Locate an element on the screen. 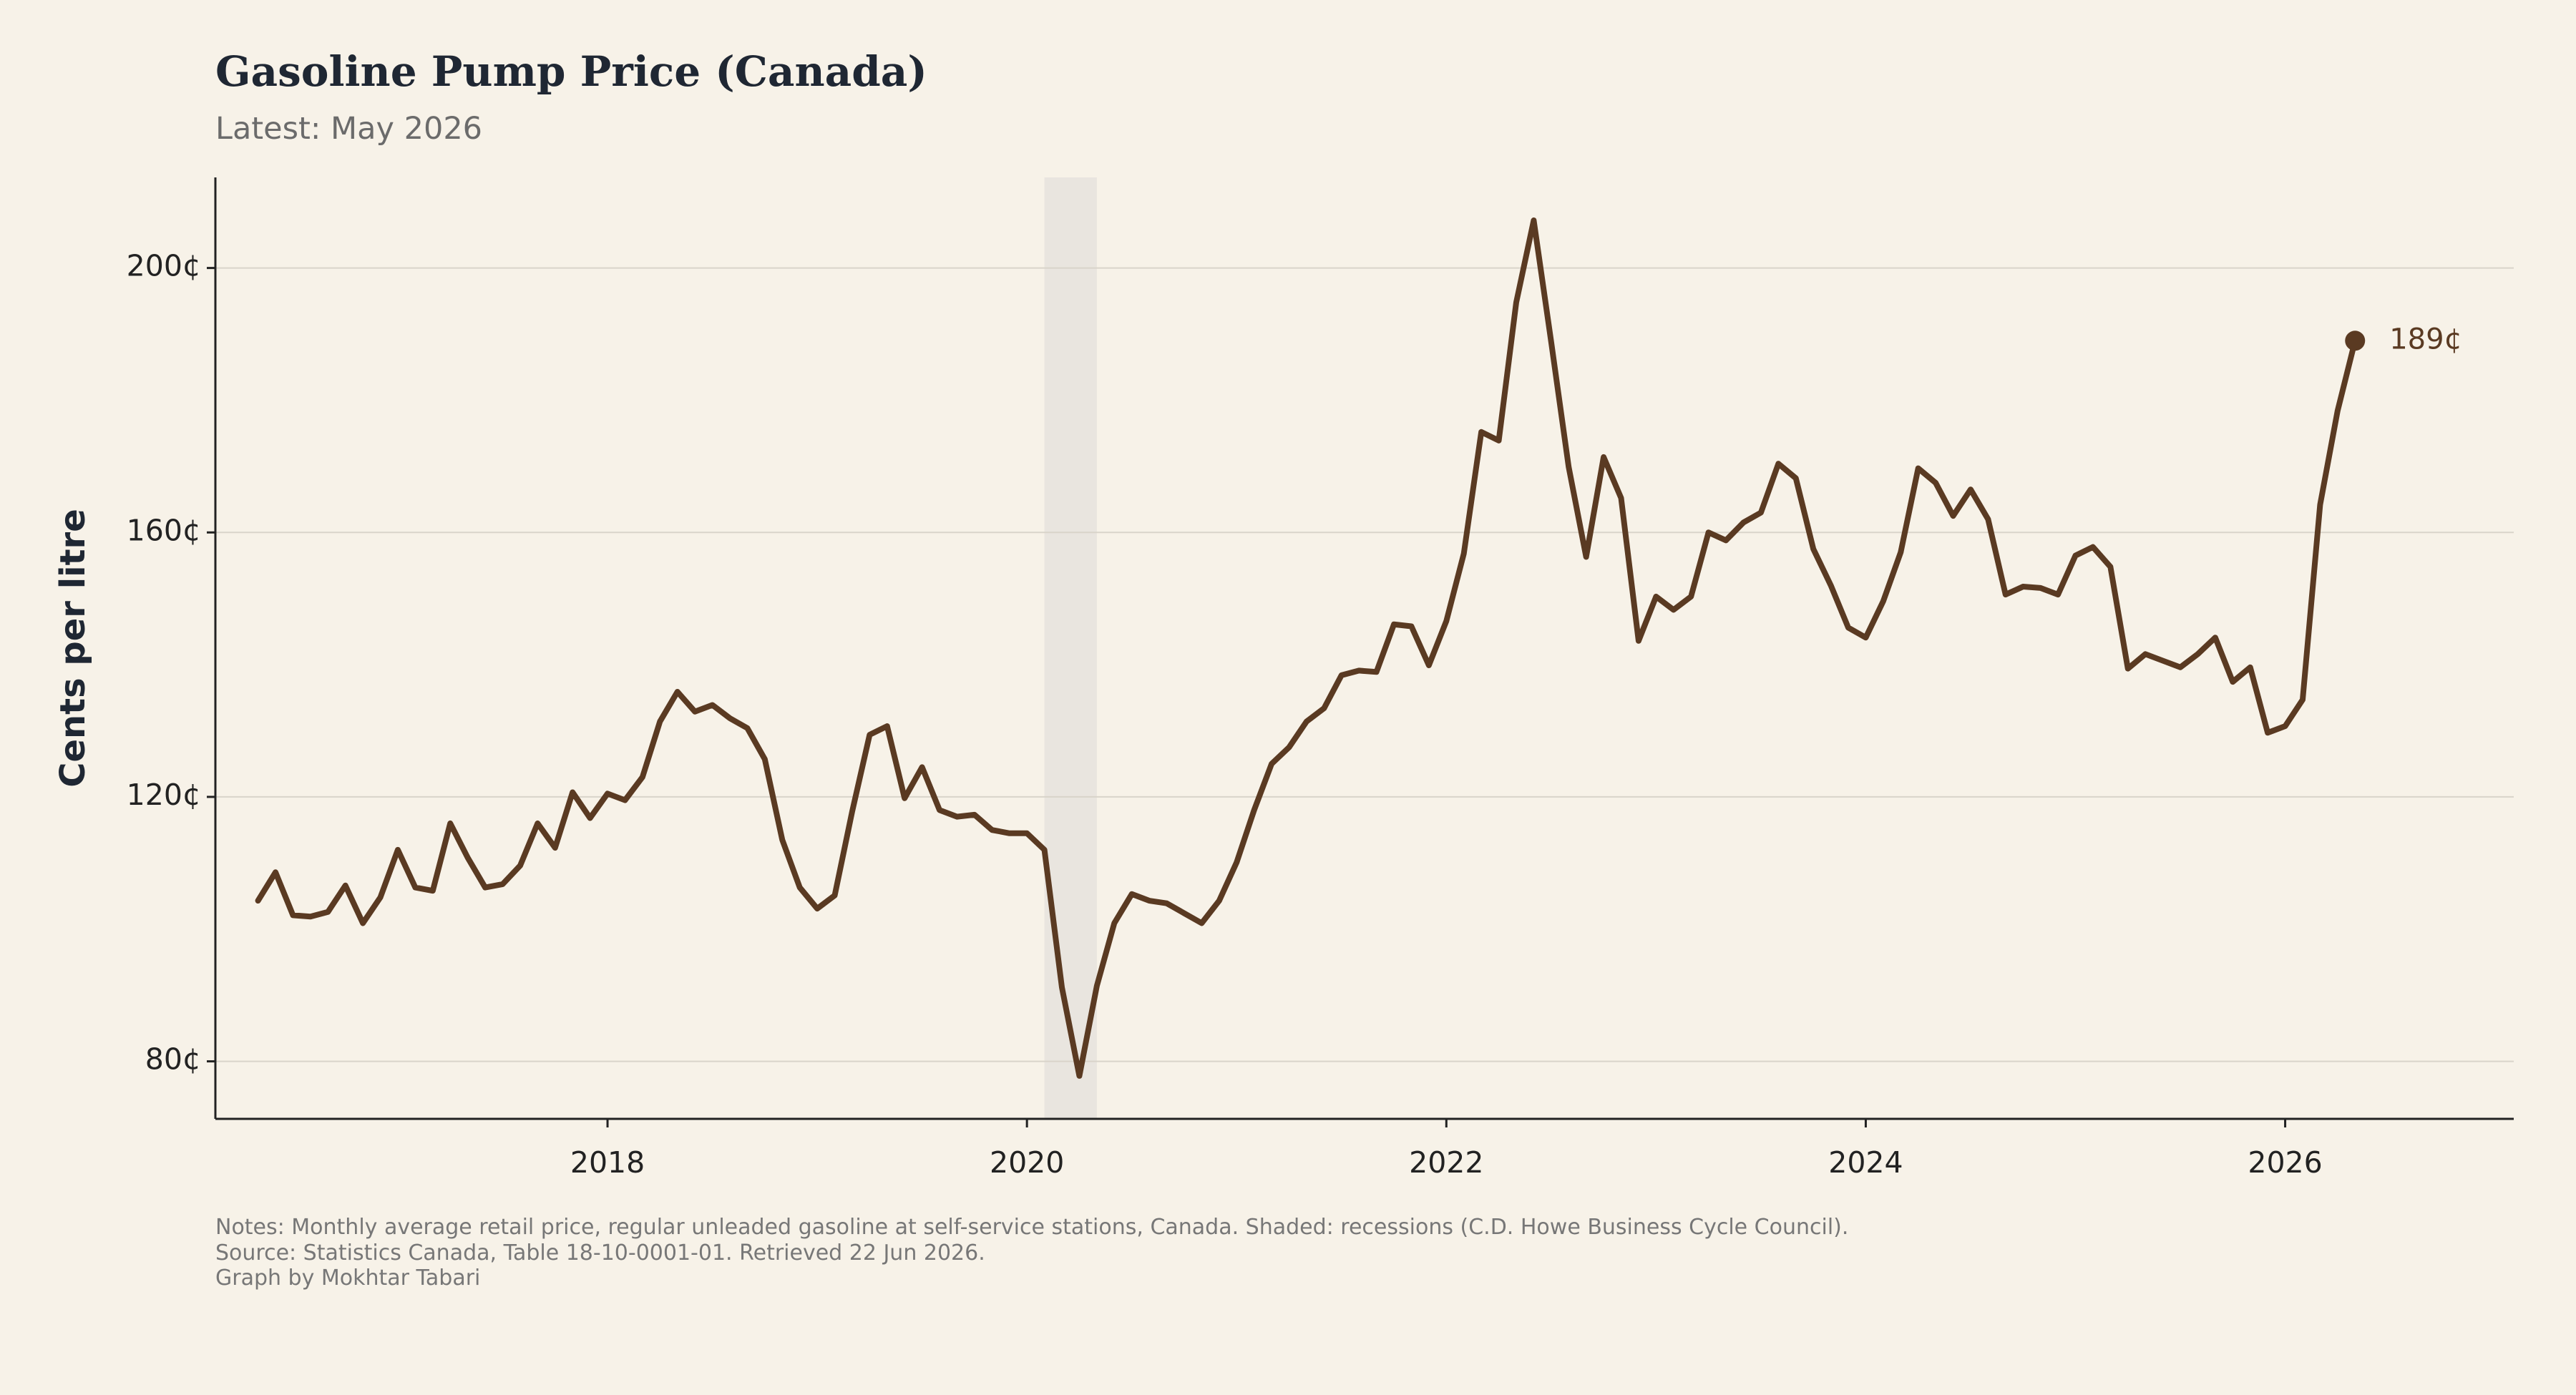  latest-point is located at coordinates (2355, 341).